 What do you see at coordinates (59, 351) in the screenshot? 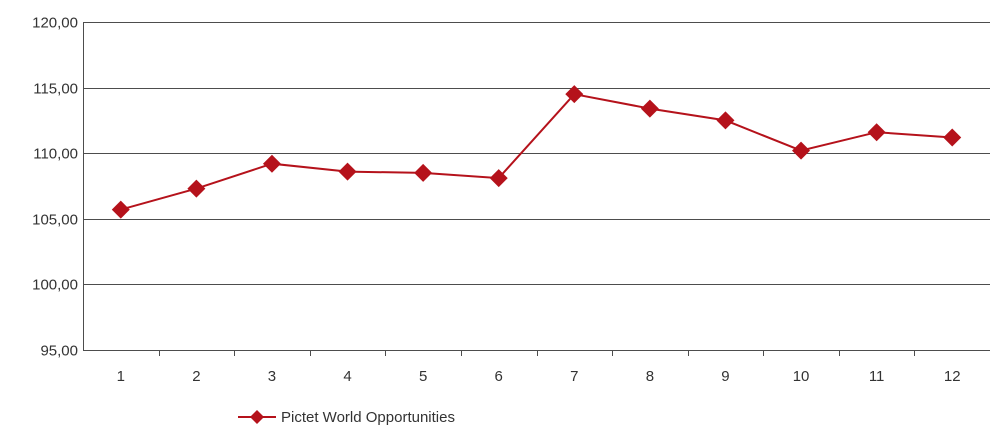
I see `y-tick-label: 95,00` at bounding box center [59, 351].